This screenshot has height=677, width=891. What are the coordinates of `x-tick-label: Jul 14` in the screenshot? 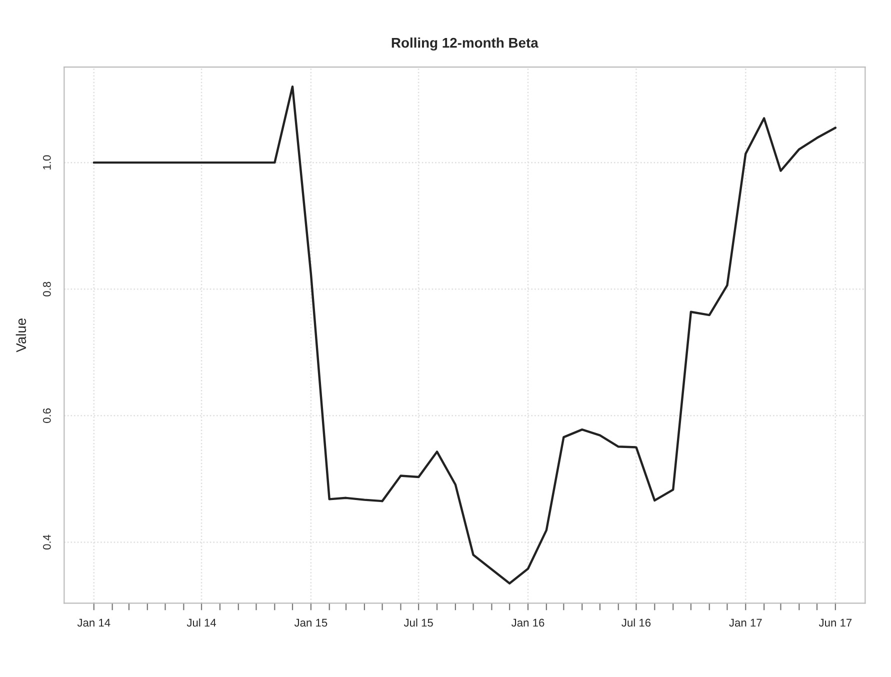 It's located at (201, 622).